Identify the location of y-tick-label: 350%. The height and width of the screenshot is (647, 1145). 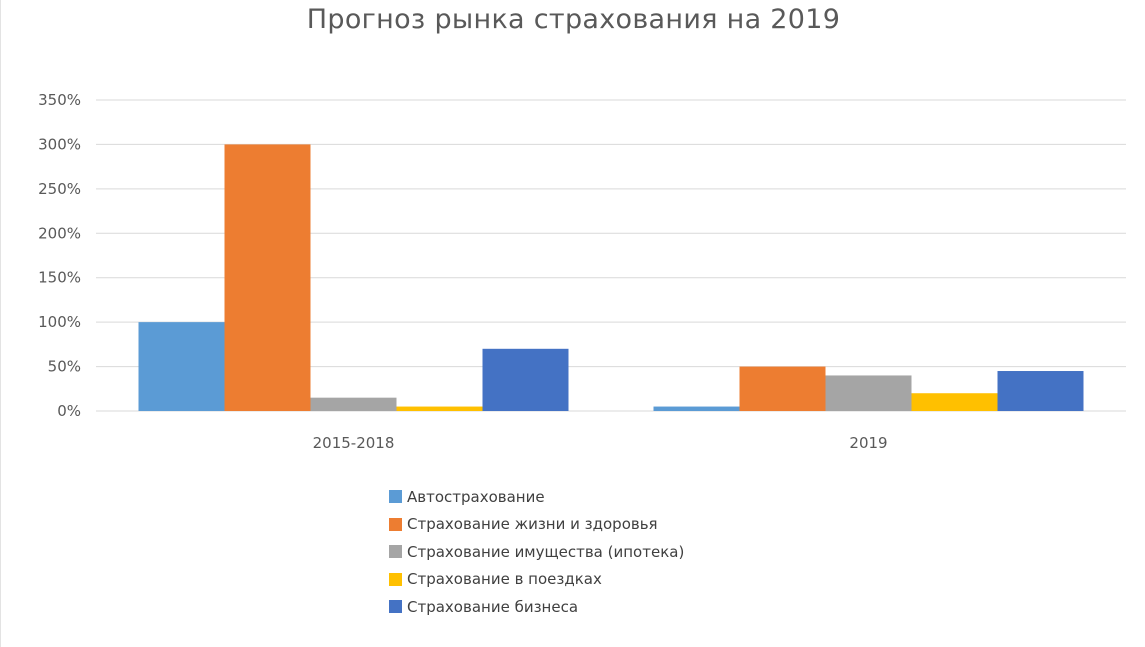
(59, 100).